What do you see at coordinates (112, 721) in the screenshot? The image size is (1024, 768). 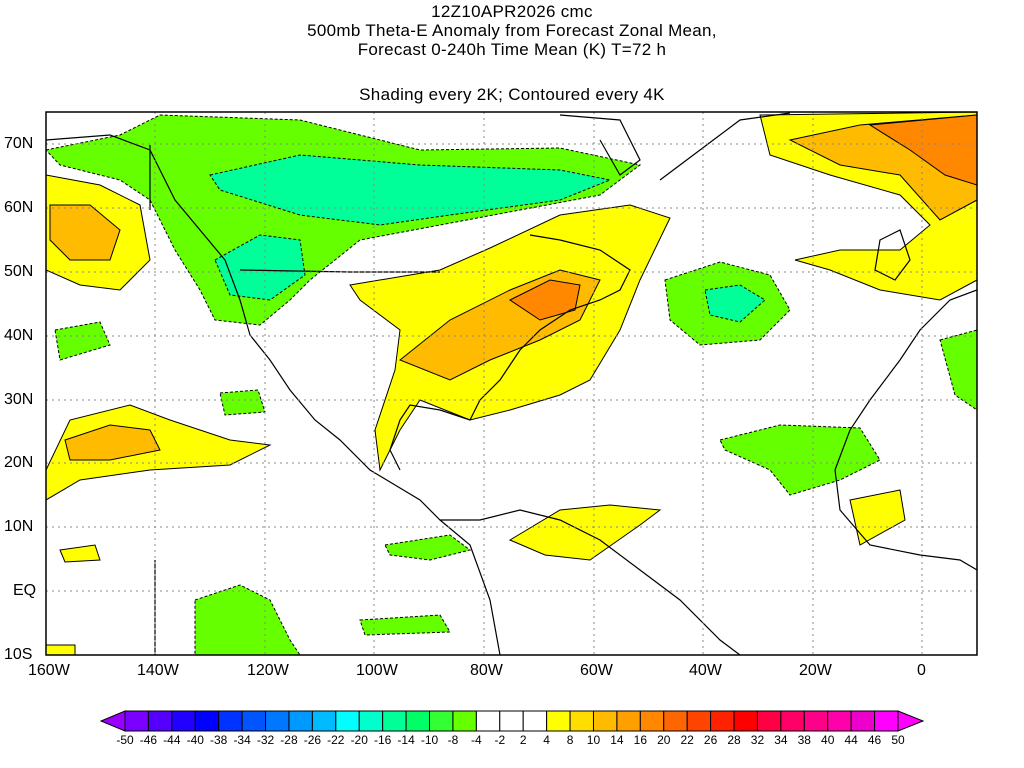 I see `colorbar-arrow-min` at bounding box center [112, 721].